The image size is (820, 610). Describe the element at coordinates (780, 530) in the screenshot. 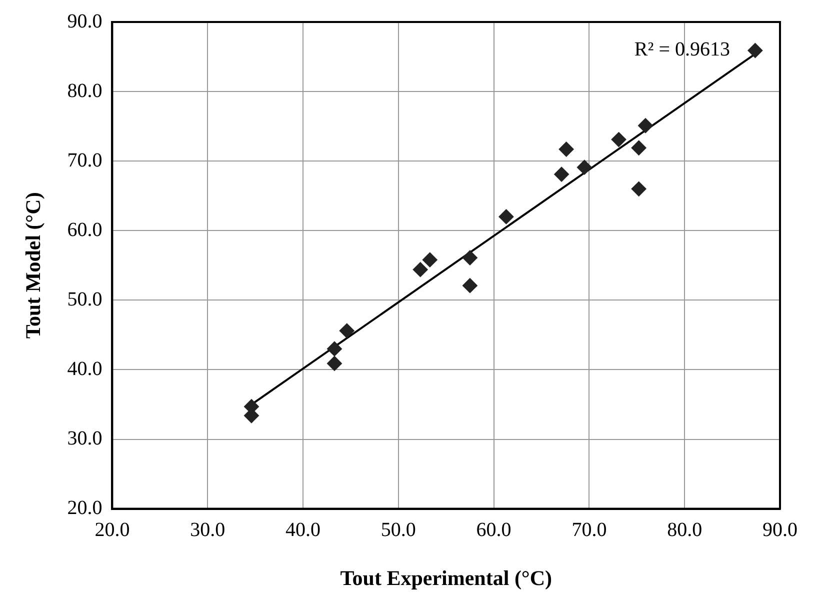

I see `x-tick-label: 90.0` at that location.